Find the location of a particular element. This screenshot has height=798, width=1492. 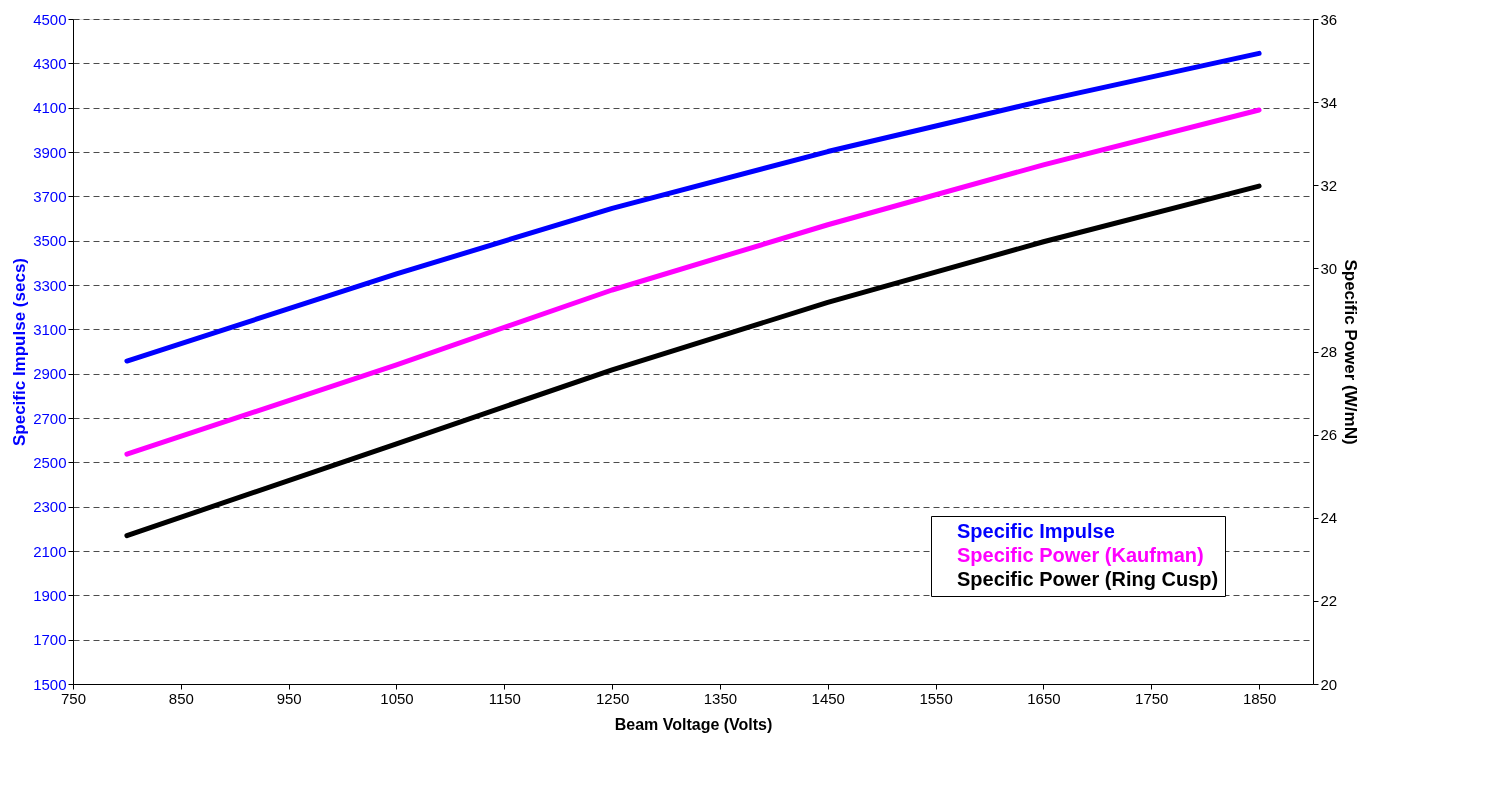

y2-tick-label: 26 is located at coordinates (1329, 435).